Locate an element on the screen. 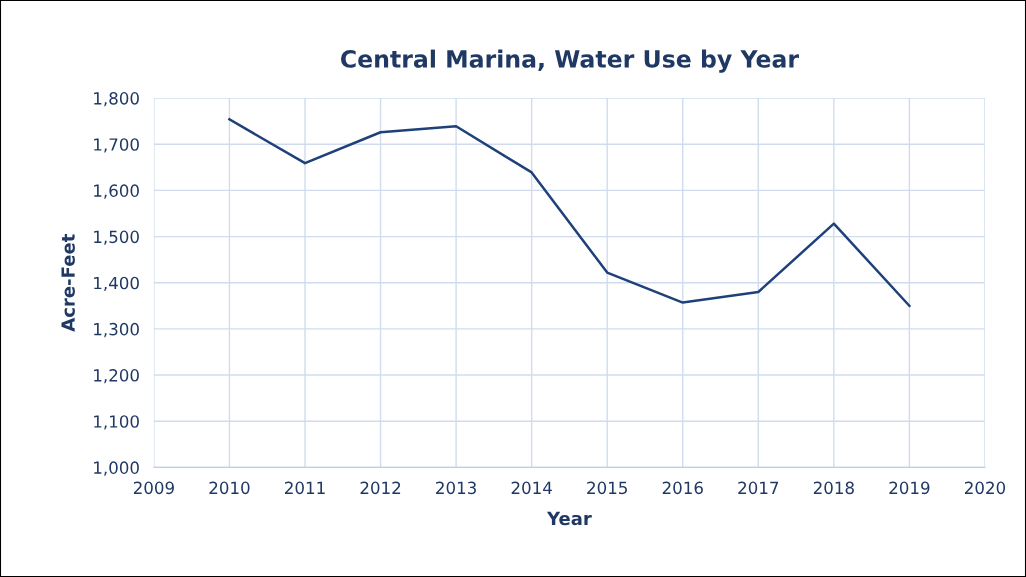 The width and height of the screenshot is (1026, 577). x-tick-label: 2015 is located at coordinates (607, 488).